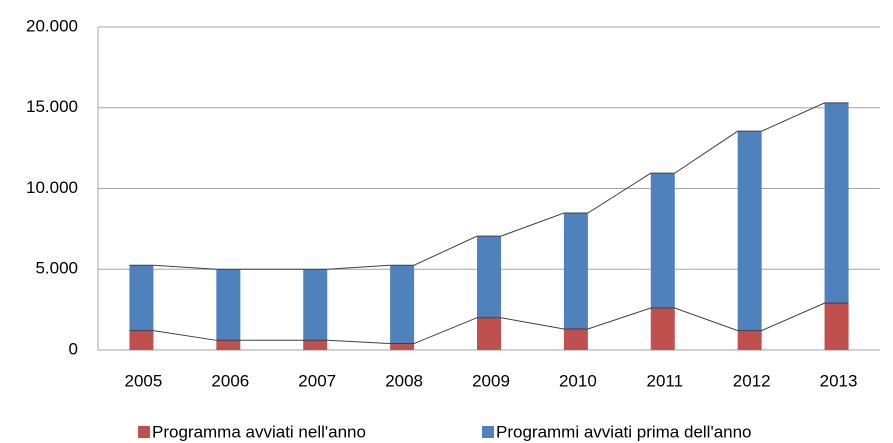  What do you see at coordinates (664, 380) in the screenshot?
I see `x-tick-label: 2011` at bounding box center [664, 380].